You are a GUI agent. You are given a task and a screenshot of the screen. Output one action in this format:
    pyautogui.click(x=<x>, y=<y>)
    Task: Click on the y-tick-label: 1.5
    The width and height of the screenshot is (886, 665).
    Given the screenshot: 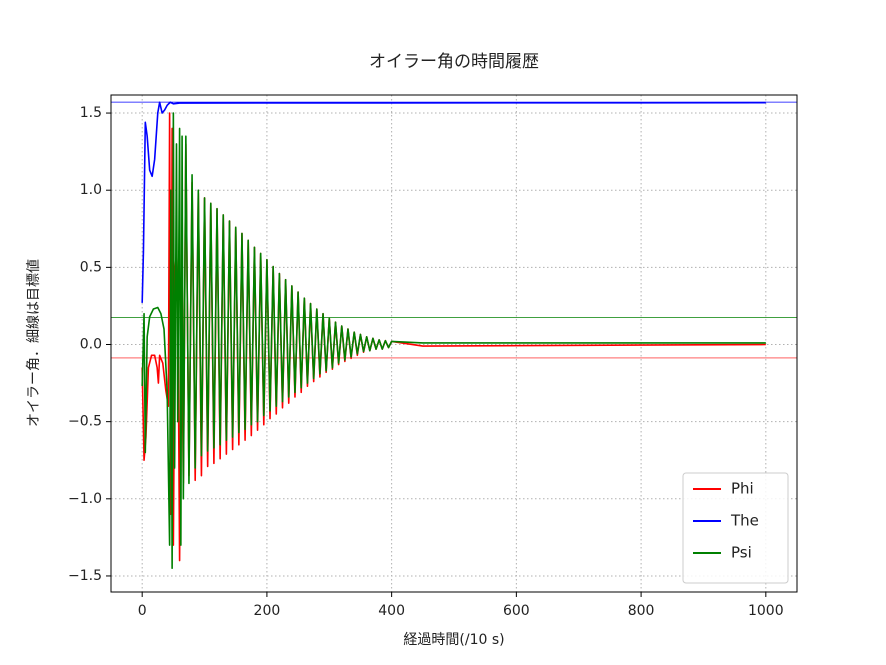 What is the action you would take?
    pyautogui.click(x=91, y=113)
    